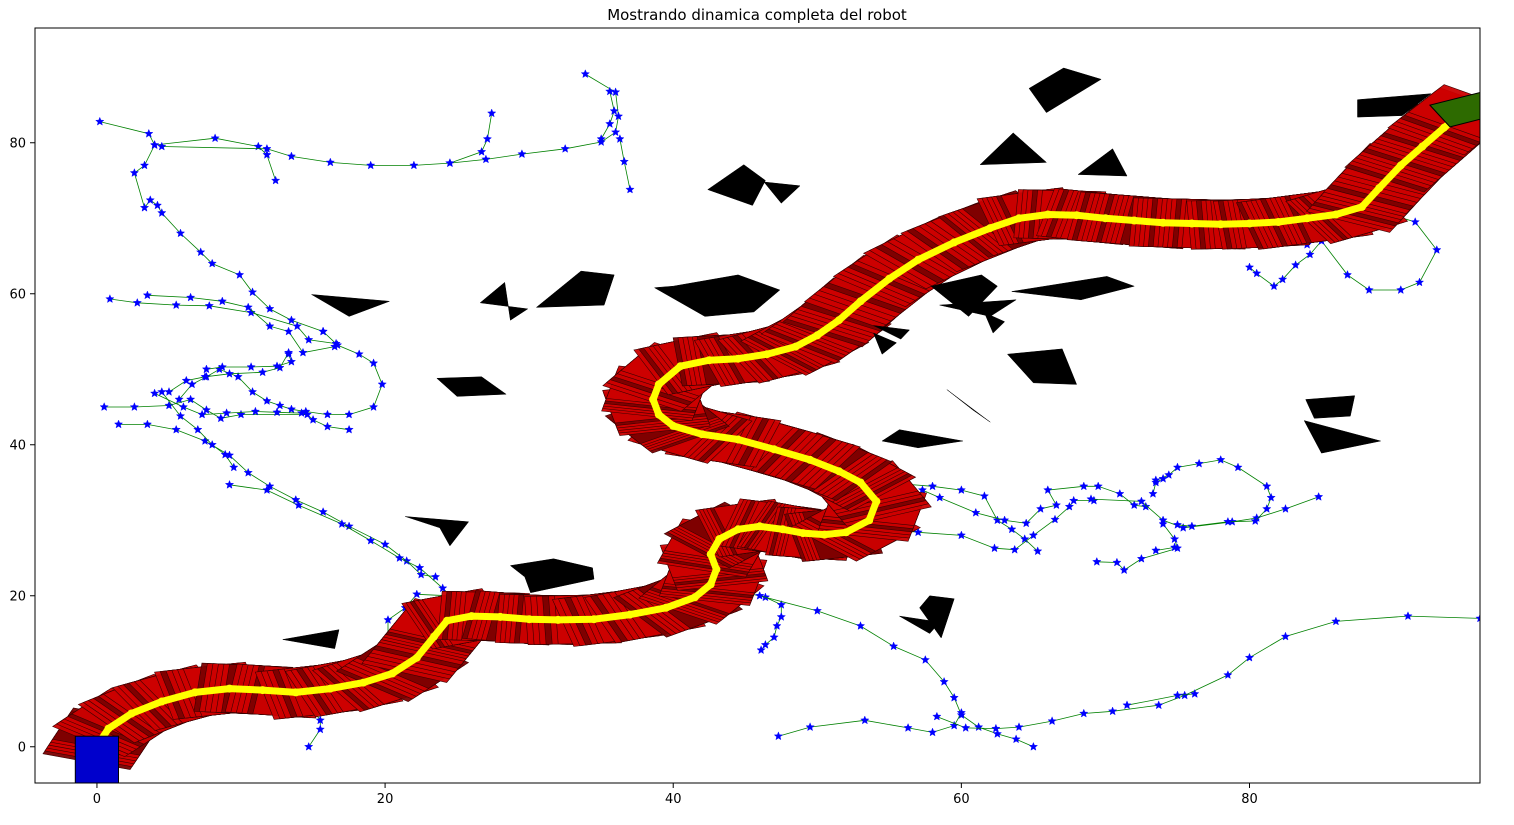  I want to click on goal-robot-box, so click(1454, 109).